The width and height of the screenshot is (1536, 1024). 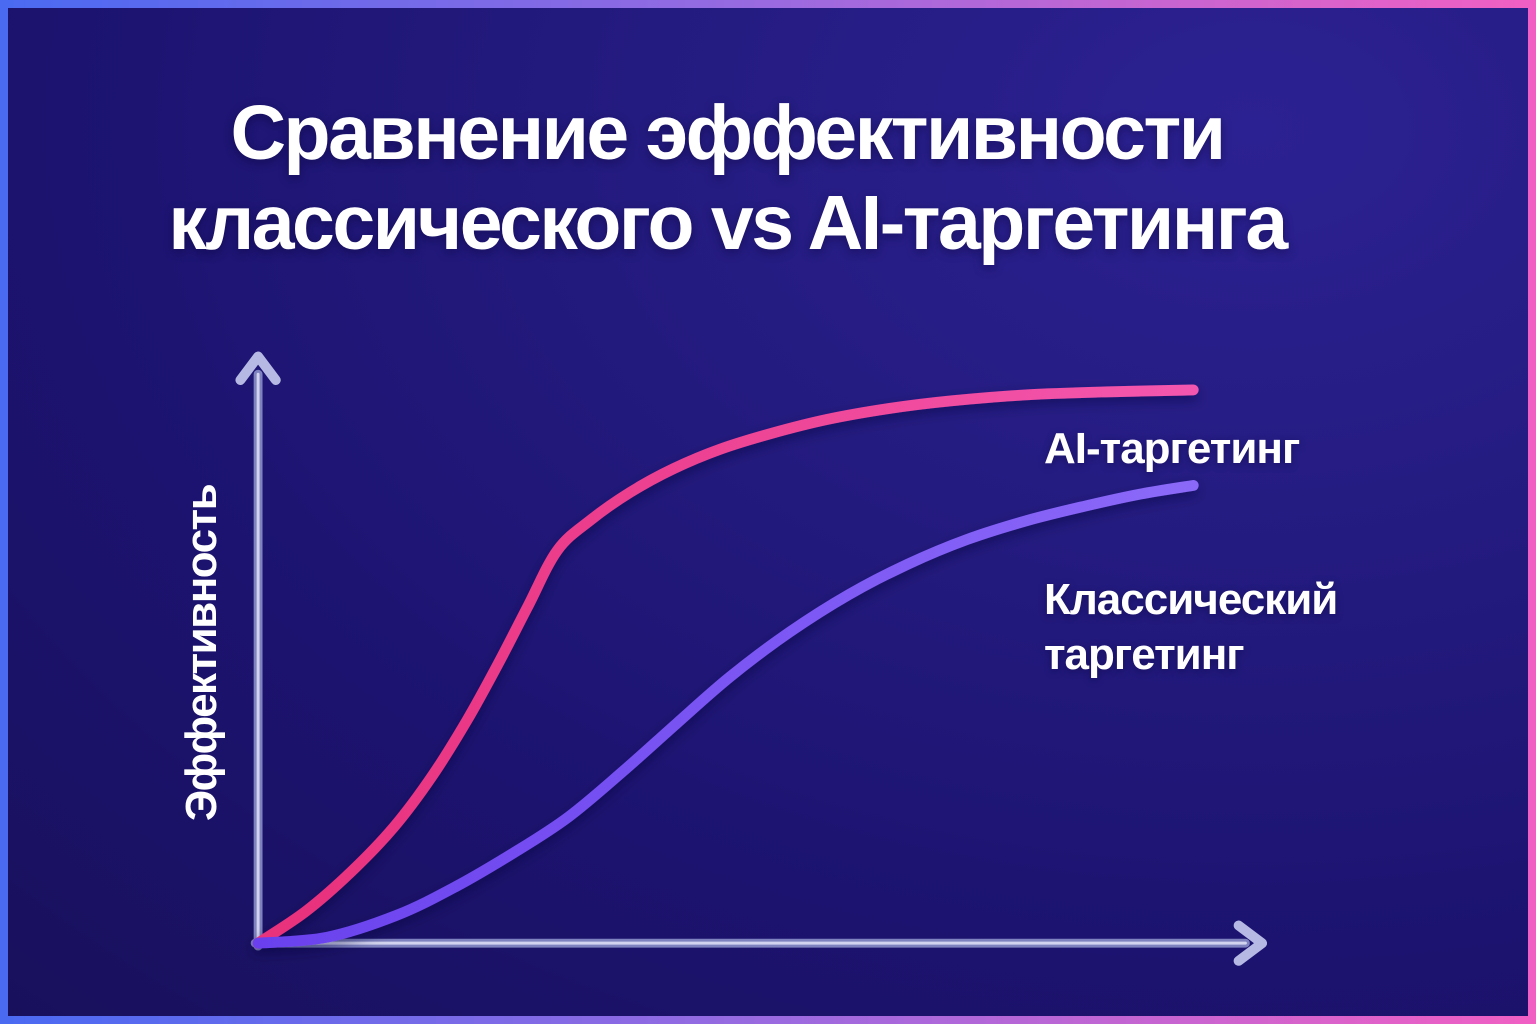 What do you see at coordinates (1250, 943) in the screenshot?
I see `x-axis-arrow-icon` at bounding box center [1250, 943].